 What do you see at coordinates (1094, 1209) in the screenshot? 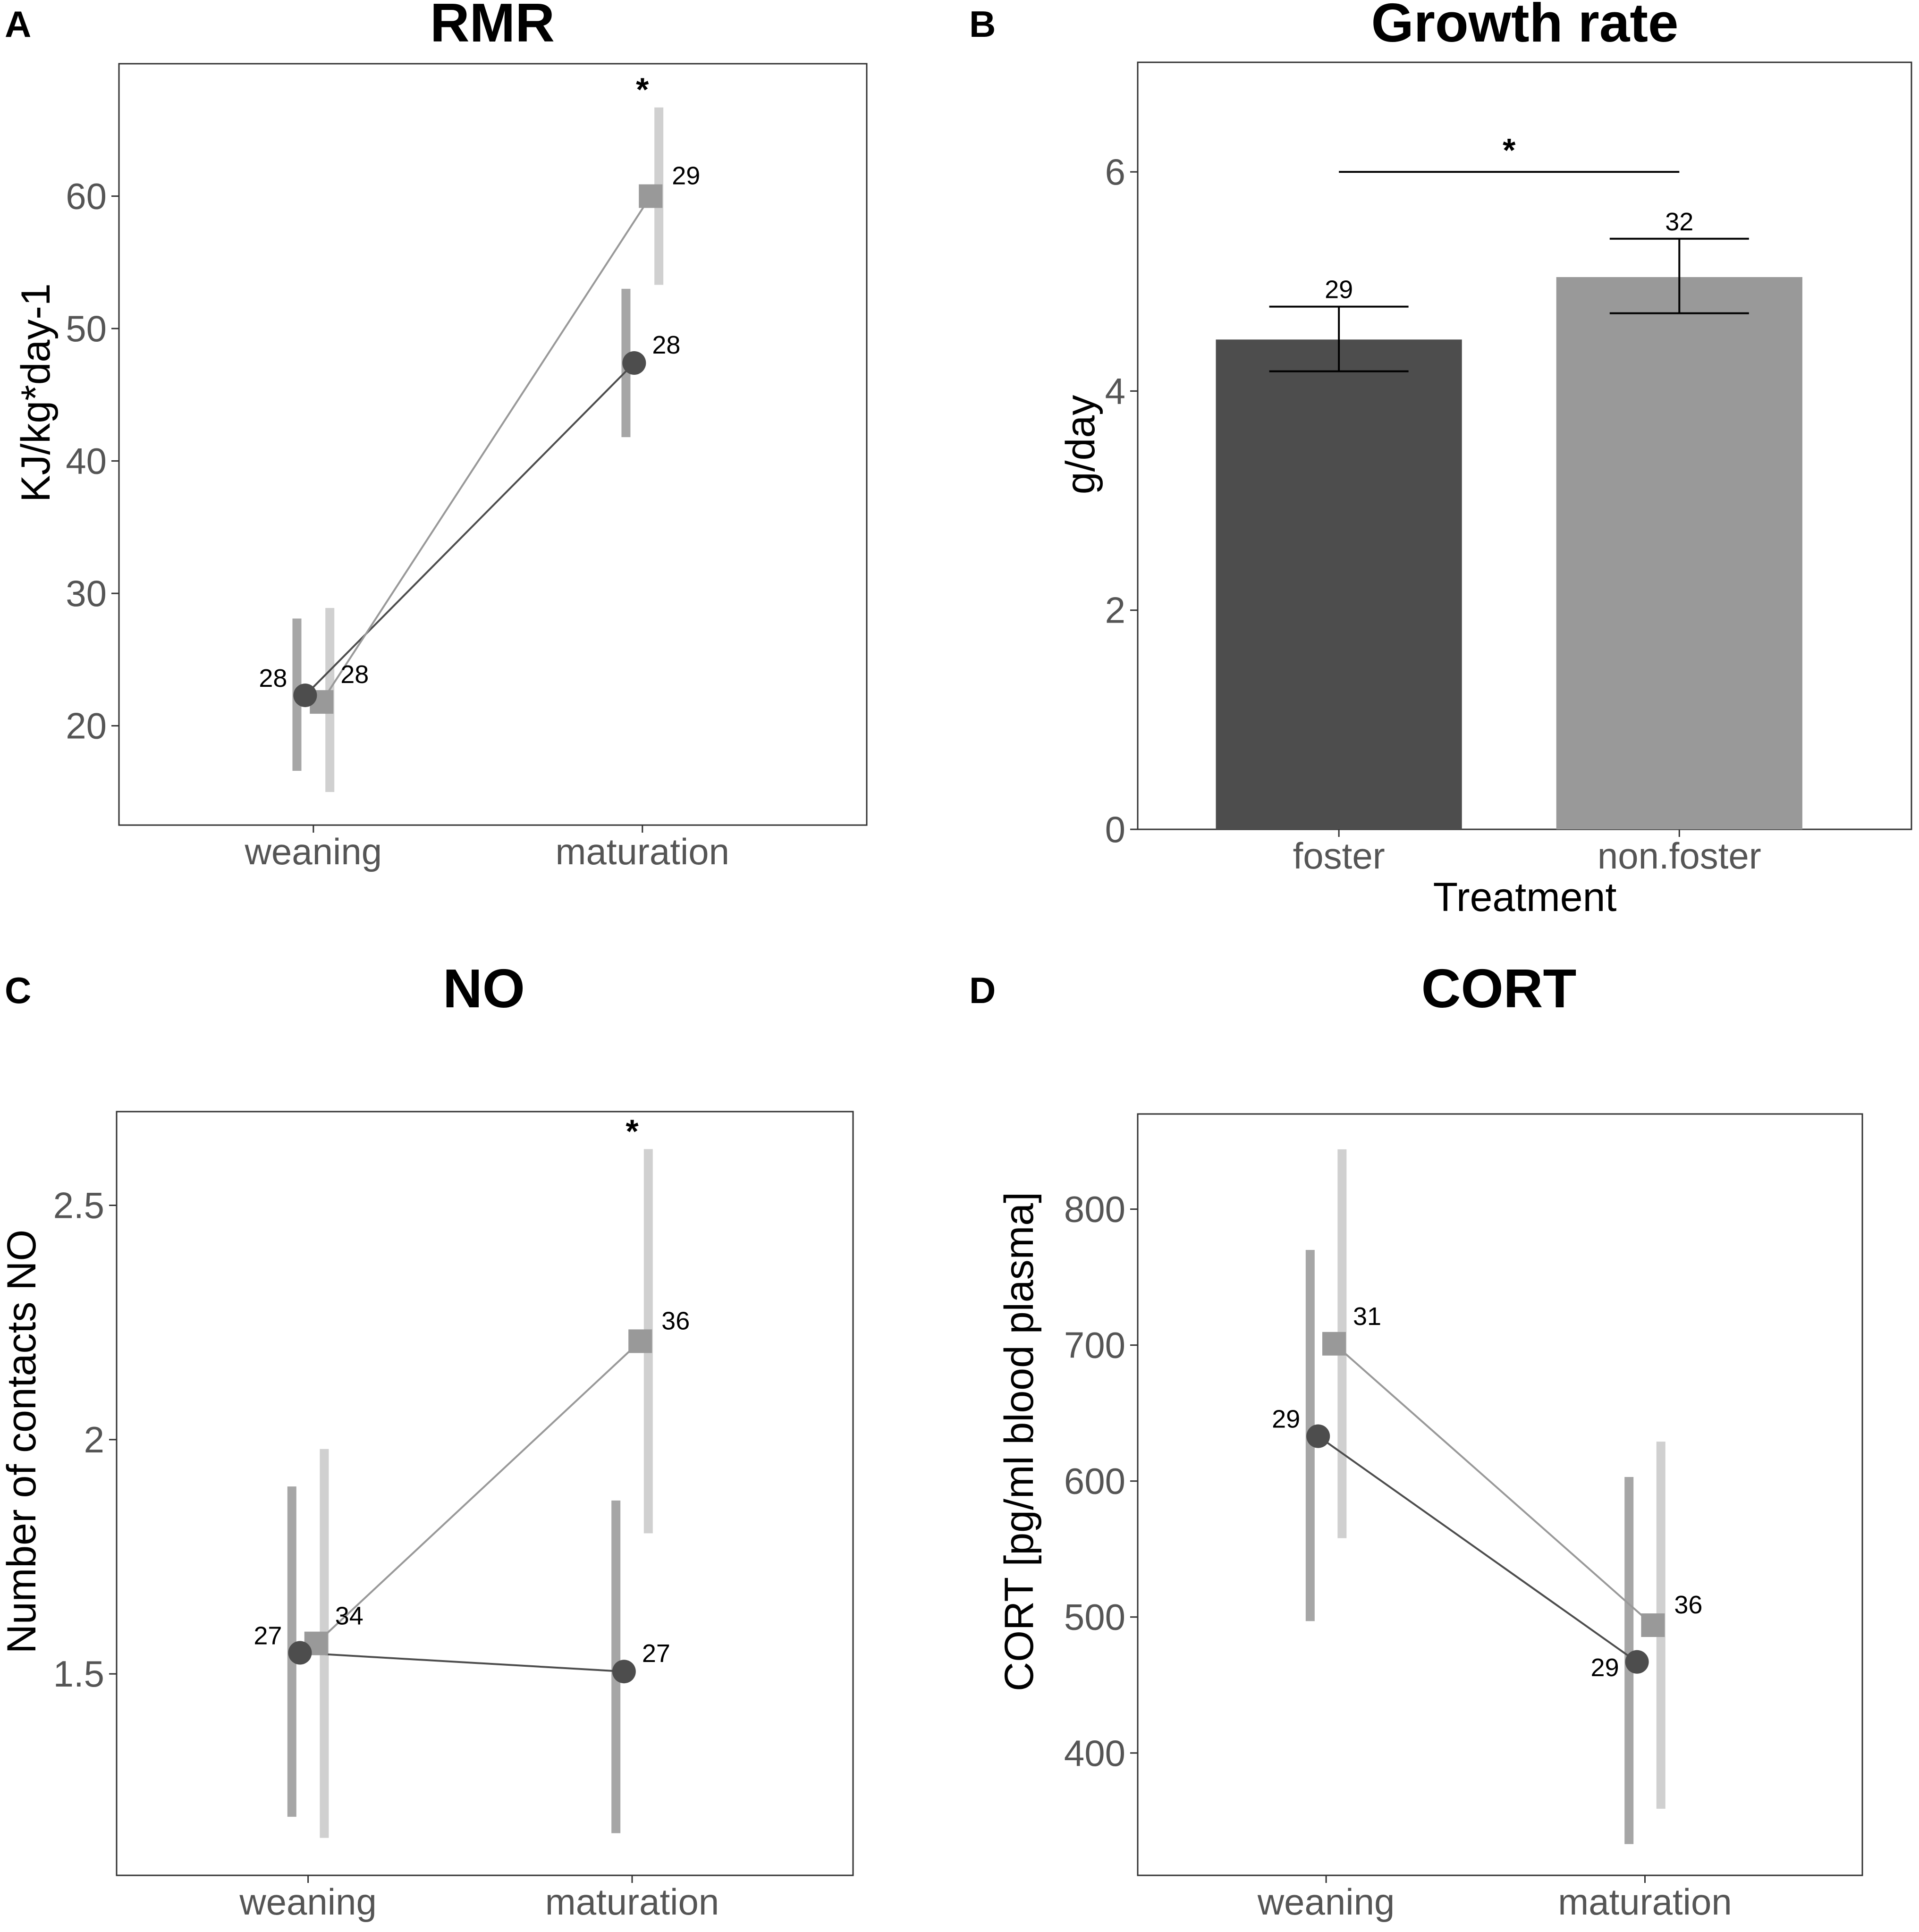
I see `y-tick-label: 800` at bounding box center [1094, 1209].